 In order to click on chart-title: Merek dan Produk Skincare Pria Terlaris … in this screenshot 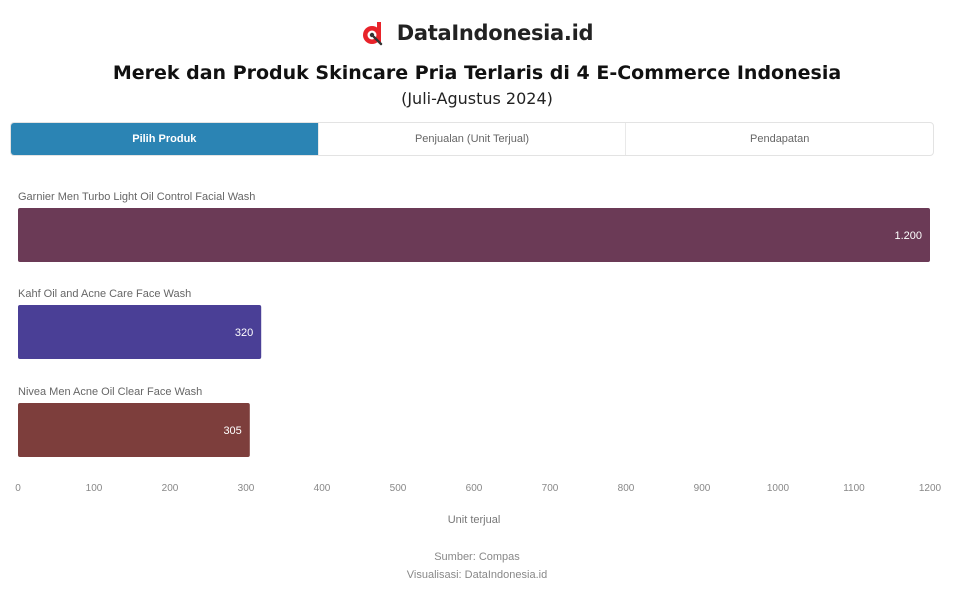, I will do `click(477, 73)`.